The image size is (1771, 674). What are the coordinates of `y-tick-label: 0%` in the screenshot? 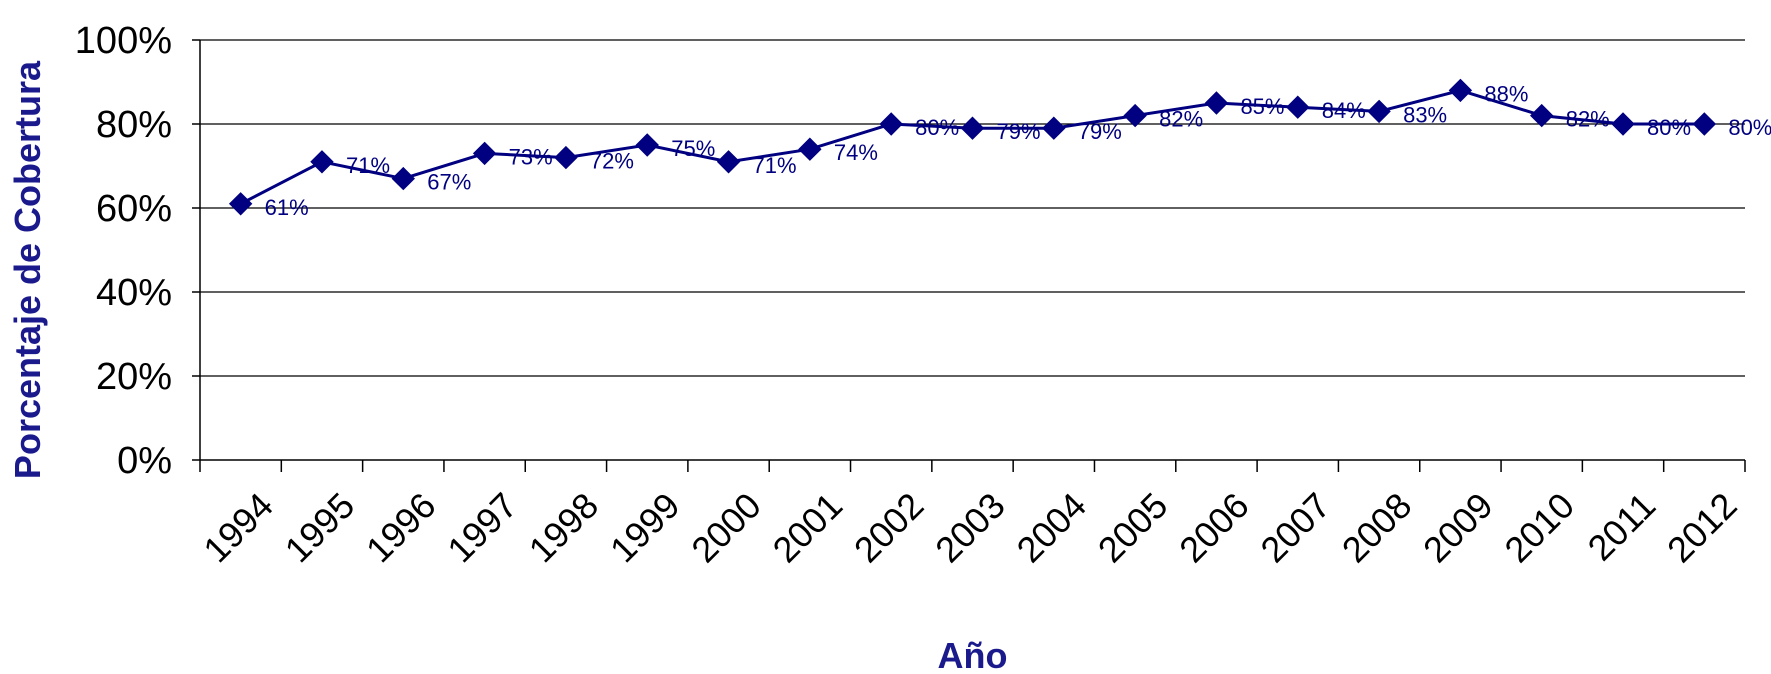 It's located at (144, 461).